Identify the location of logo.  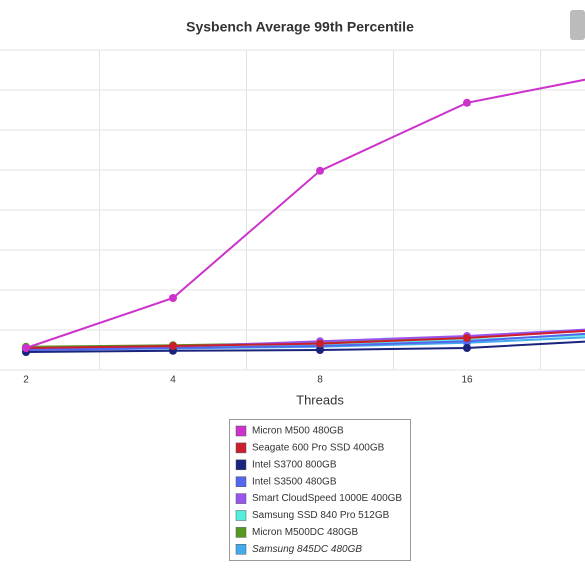
(577, 25).